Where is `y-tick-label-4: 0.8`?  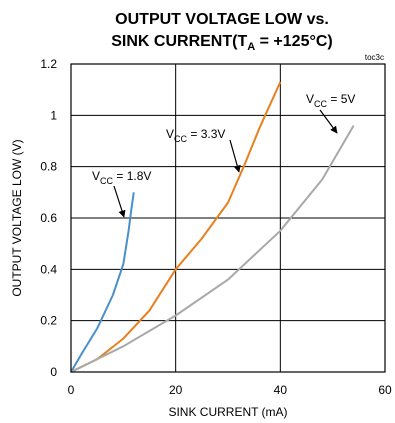
y-tick-label-4: 0.8 is located at coordinates (48, 167).